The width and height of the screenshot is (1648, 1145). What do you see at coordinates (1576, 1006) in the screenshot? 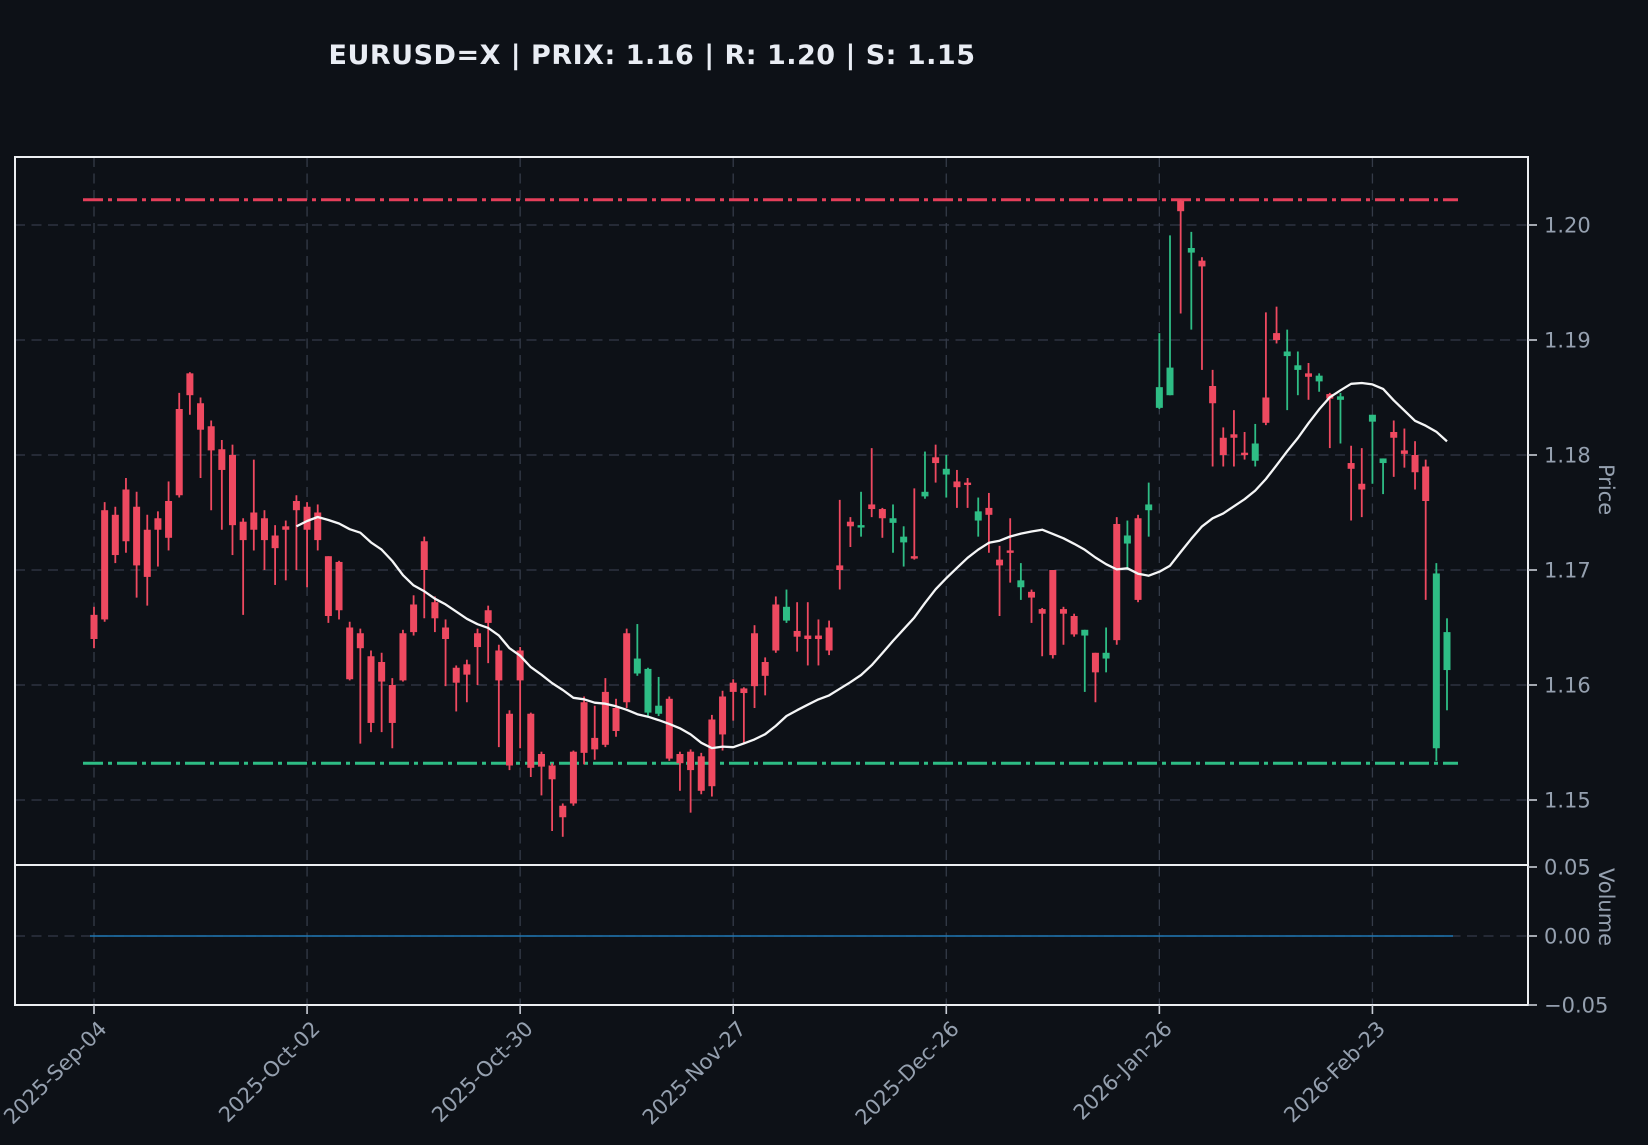
I see `volume-tick-label: −0.05` at bounding box center [1576, 1006].